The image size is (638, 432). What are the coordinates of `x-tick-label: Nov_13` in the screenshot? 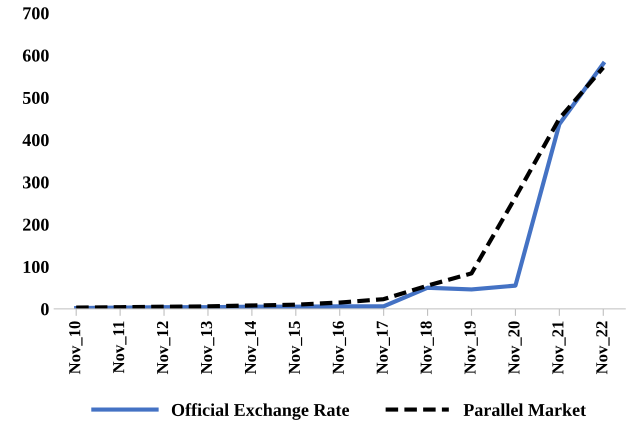 It's located at (207, 347).